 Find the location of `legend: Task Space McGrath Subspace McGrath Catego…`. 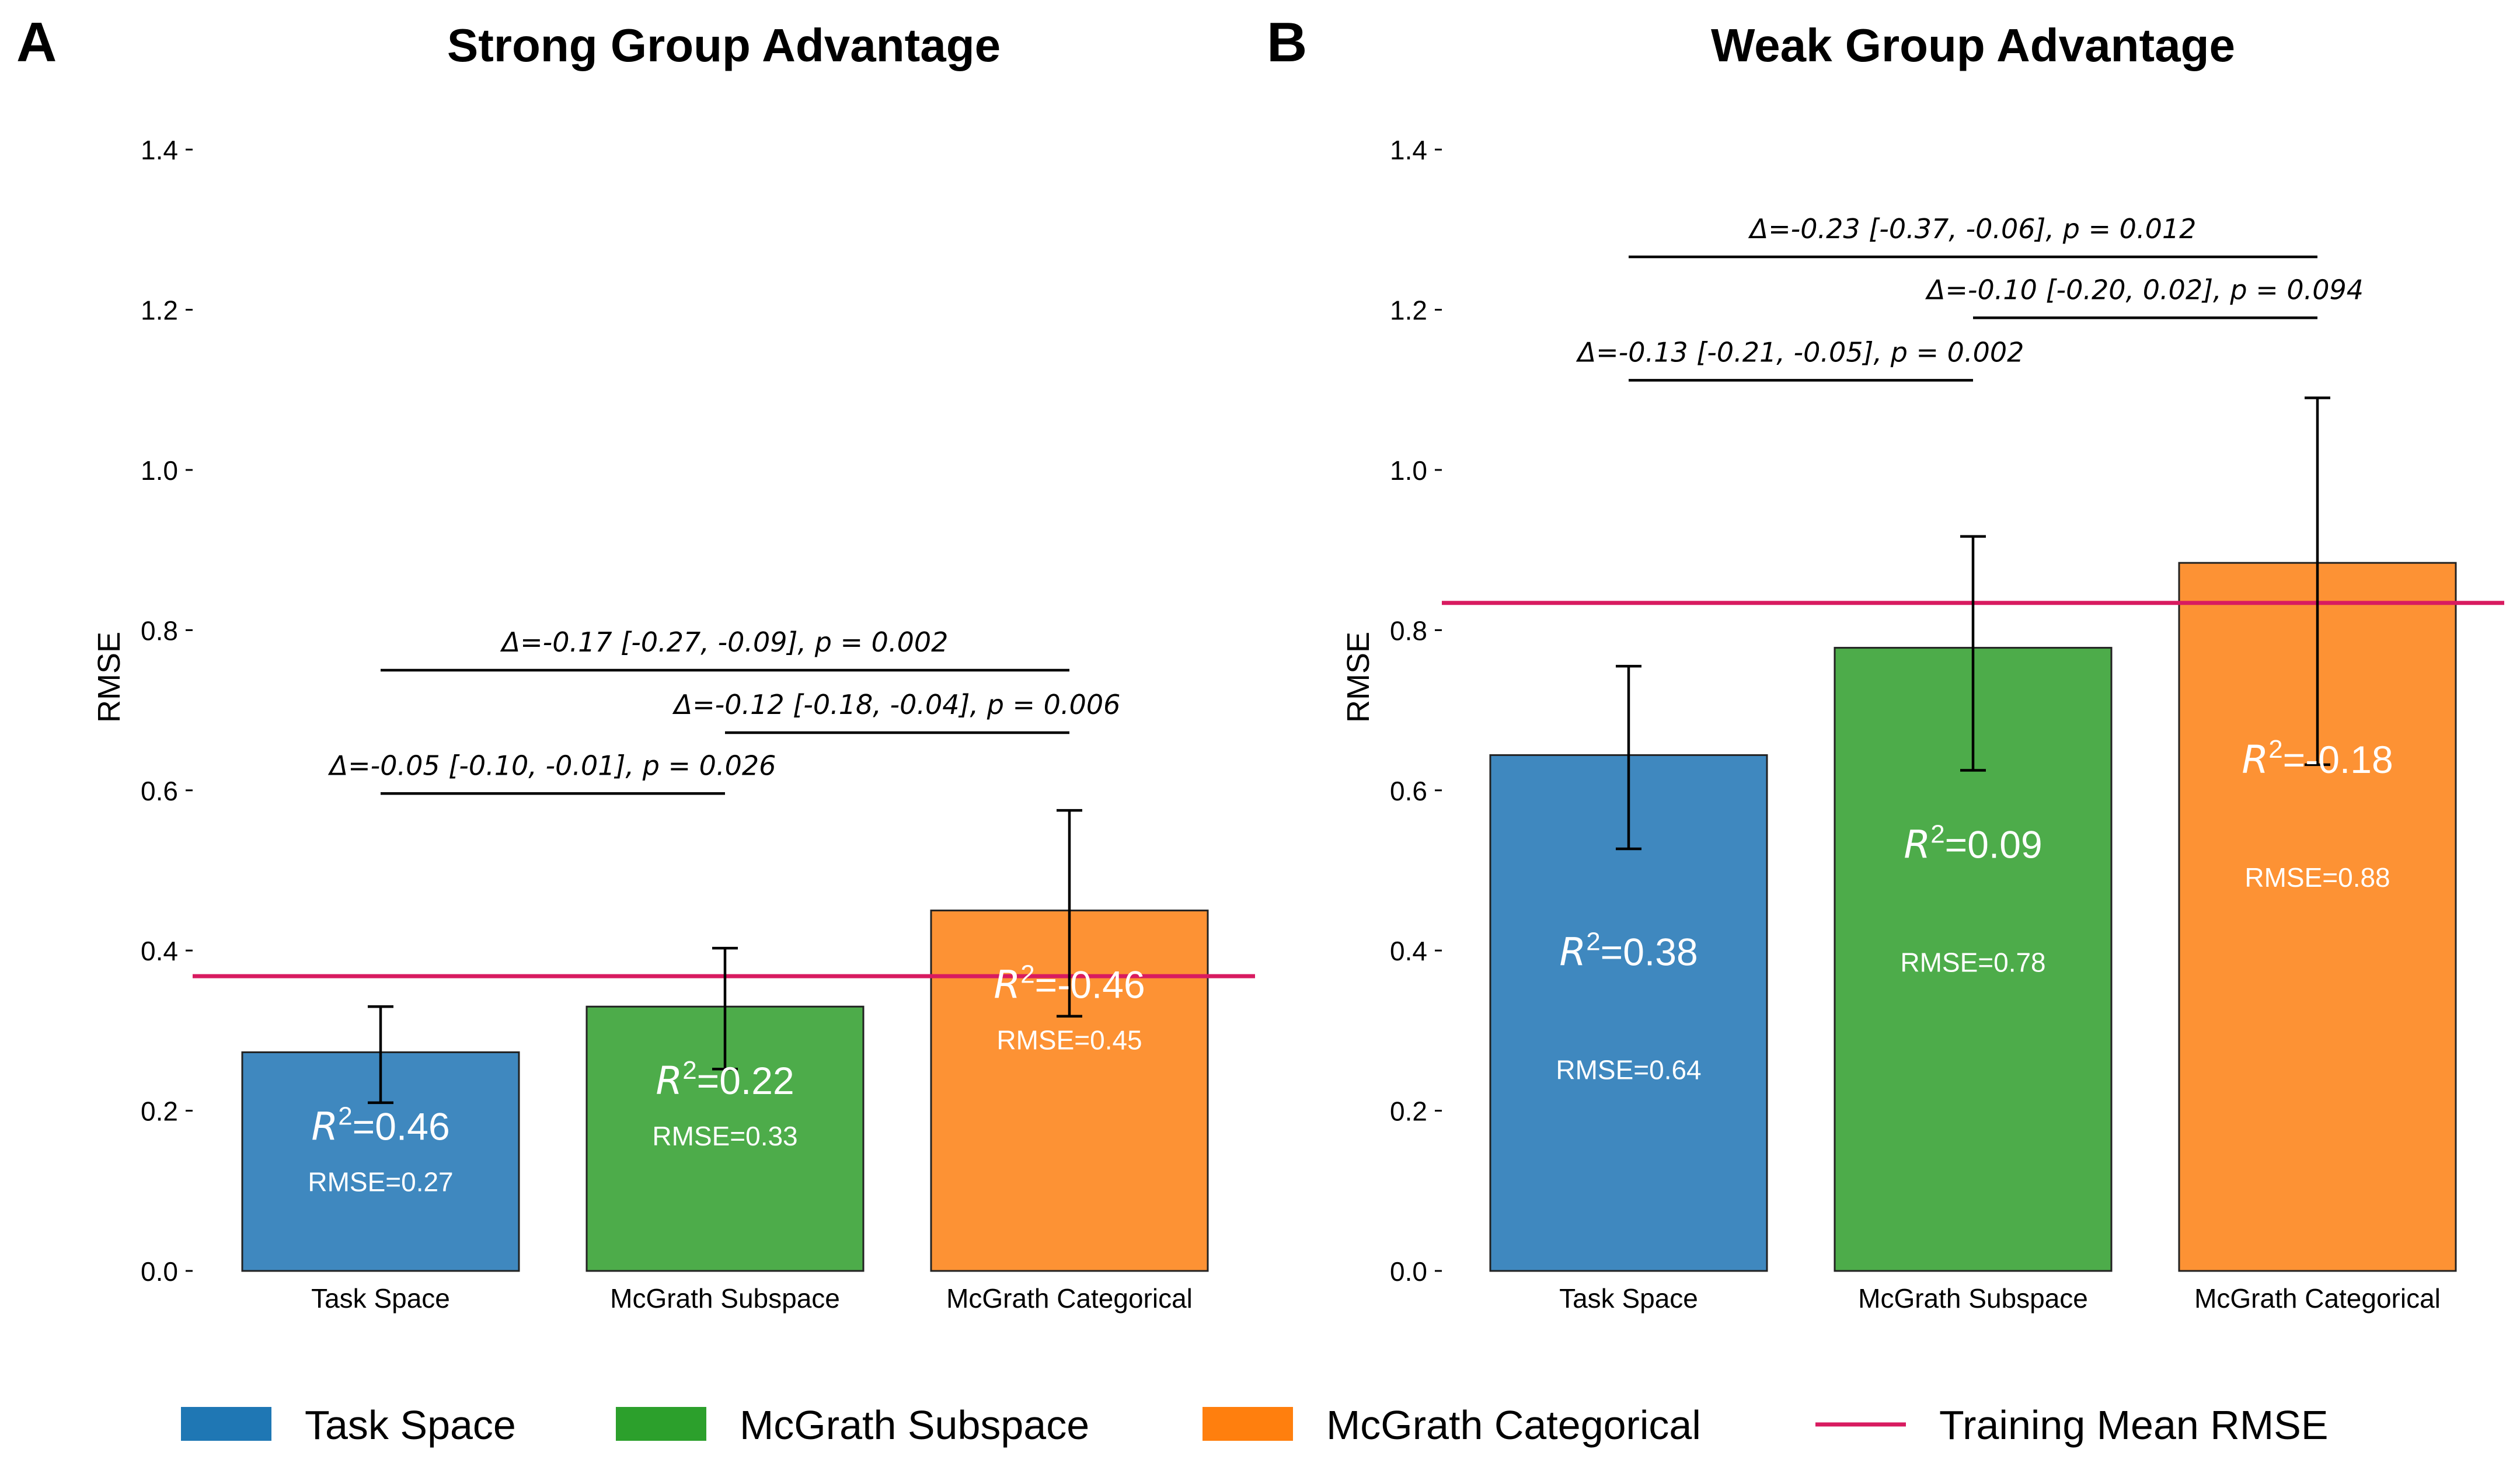

legend: Task Space McGrath Subspace McGrath Catego… is located at coordinates (1255, 1425).